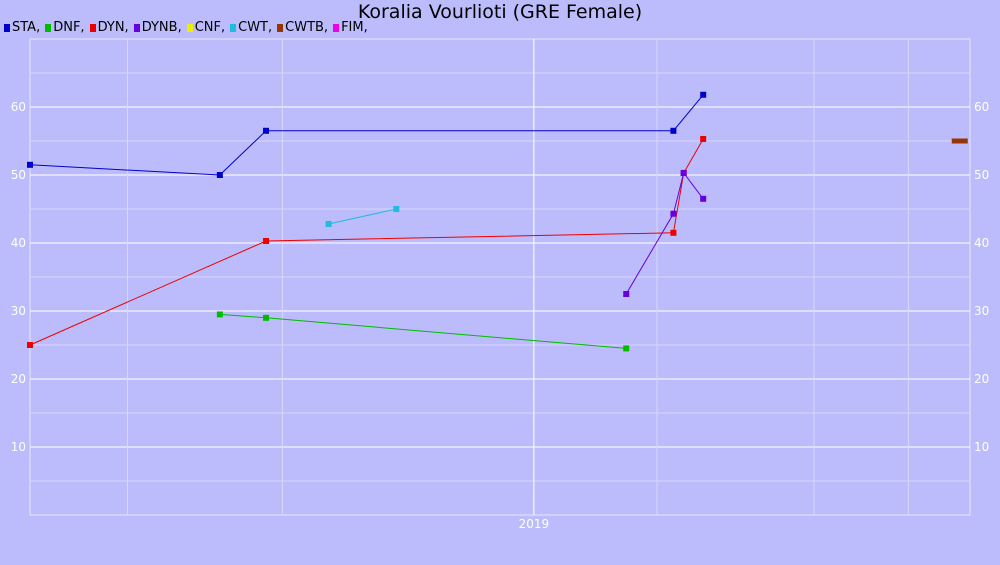  Describe the element at coordinates (423, 331) in the screenshot. I see `series-line-dnf` at that location.